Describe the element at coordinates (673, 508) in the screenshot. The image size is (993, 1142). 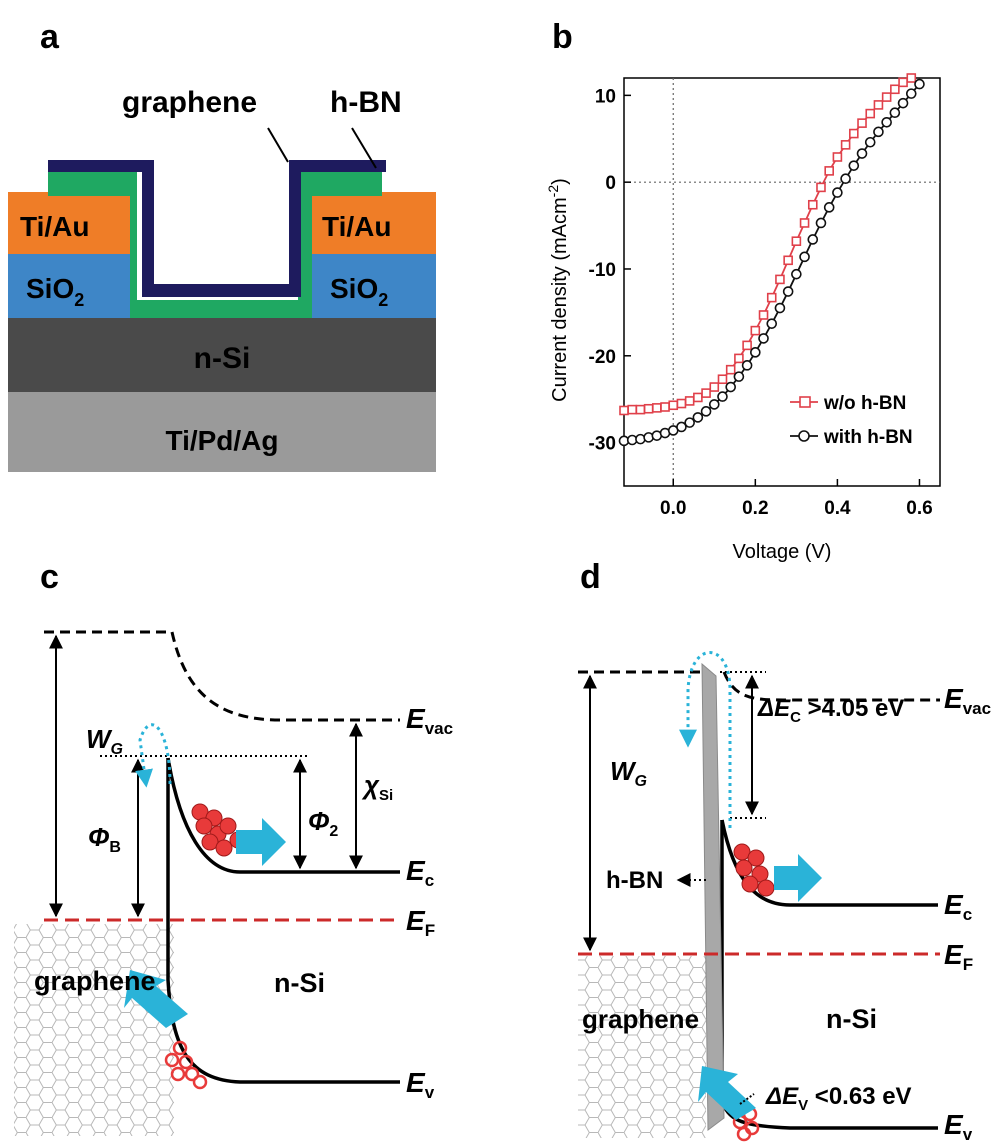
I see `x-tick-label: 0.0` at that location.